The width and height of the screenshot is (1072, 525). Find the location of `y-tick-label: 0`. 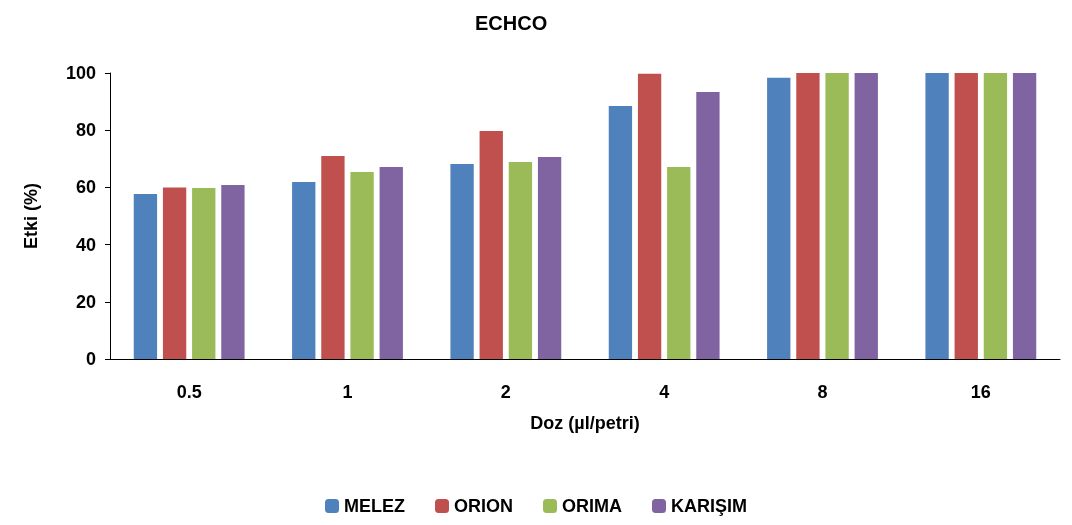

y-tick-label: 0 is located at coordinates (90, 359).